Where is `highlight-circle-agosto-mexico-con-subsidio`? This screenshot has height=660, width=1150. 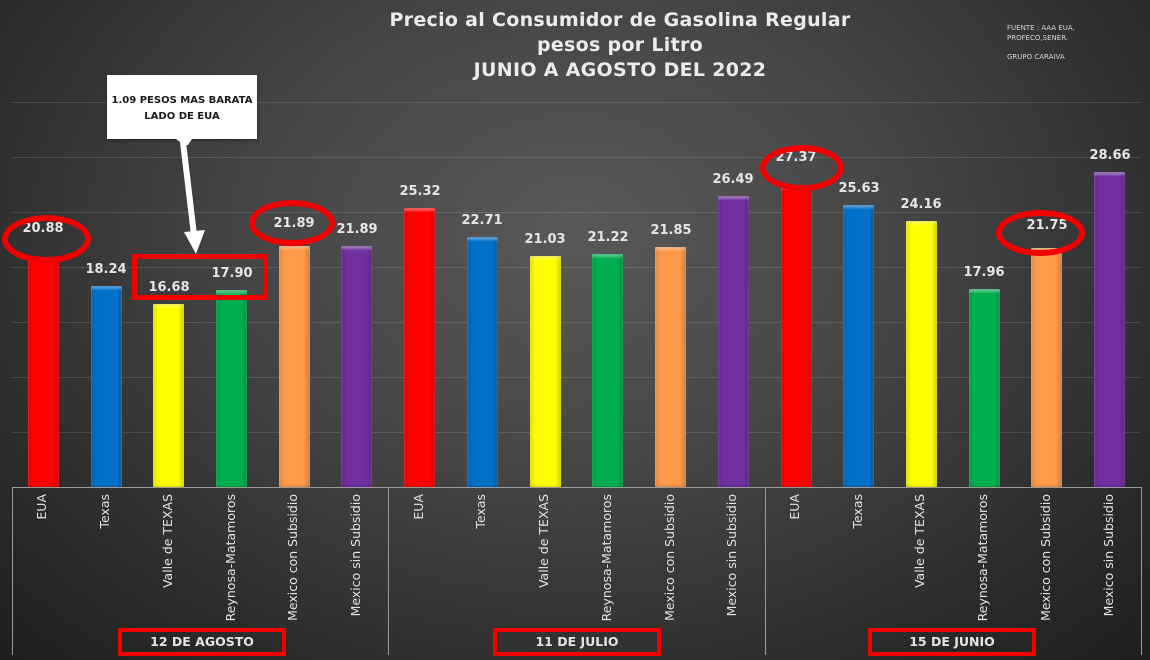
highlight-circle-agosto-mexico-con-subsidio is located at coordinates (292, 223).